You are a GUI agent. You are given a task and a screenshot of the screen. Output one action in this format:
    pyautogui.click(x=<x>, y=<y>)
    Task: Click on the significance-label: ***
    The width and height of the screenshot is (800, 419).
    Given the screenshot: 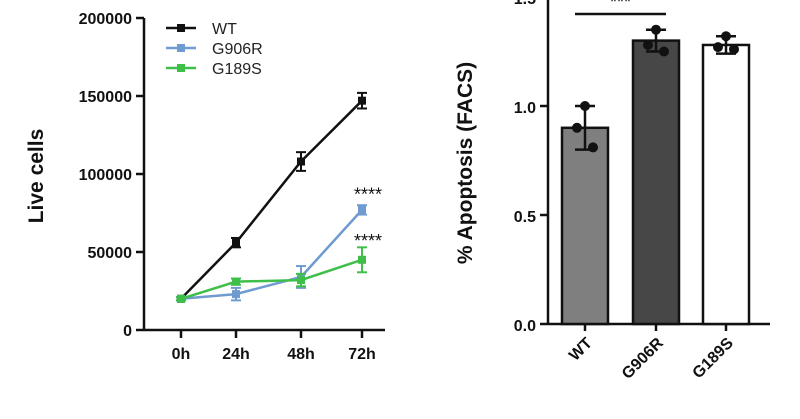 What is the action you would take?
    pyautogui.click(x=620, y=6)
    